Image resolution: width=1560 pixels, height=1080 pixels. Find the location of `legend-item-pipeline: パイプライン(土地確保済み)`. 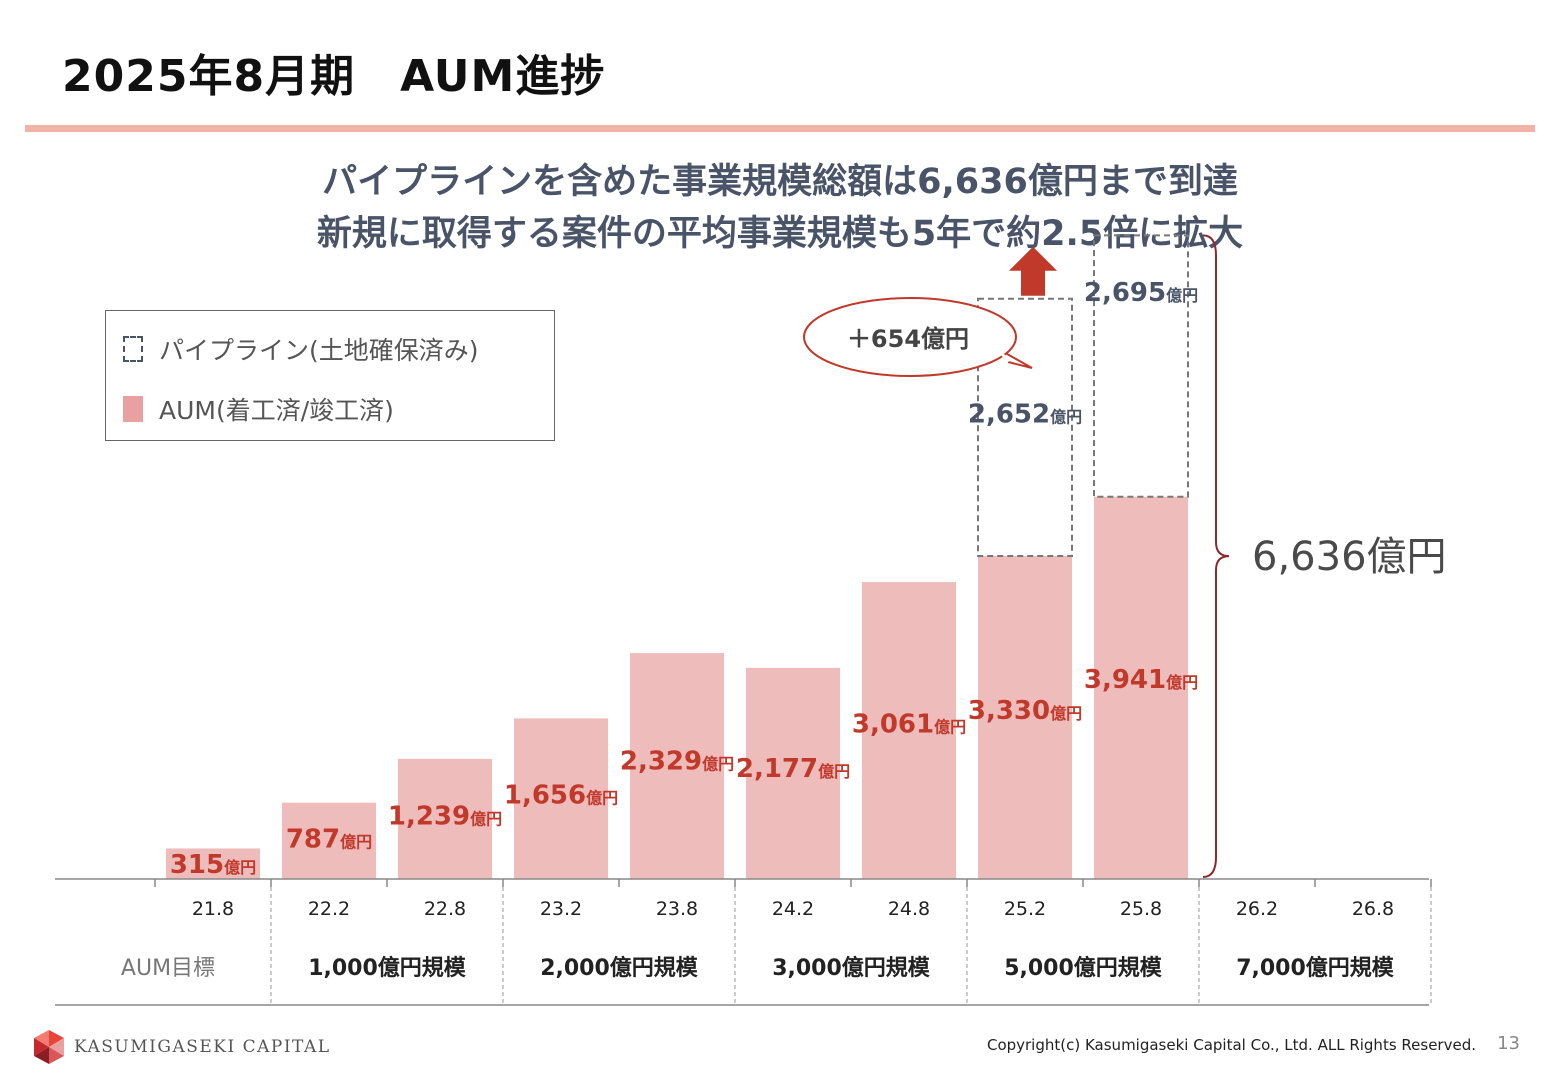

legend-item-pipeline: パイプライン(土地確保済み) is located at coordinates (301, 349).